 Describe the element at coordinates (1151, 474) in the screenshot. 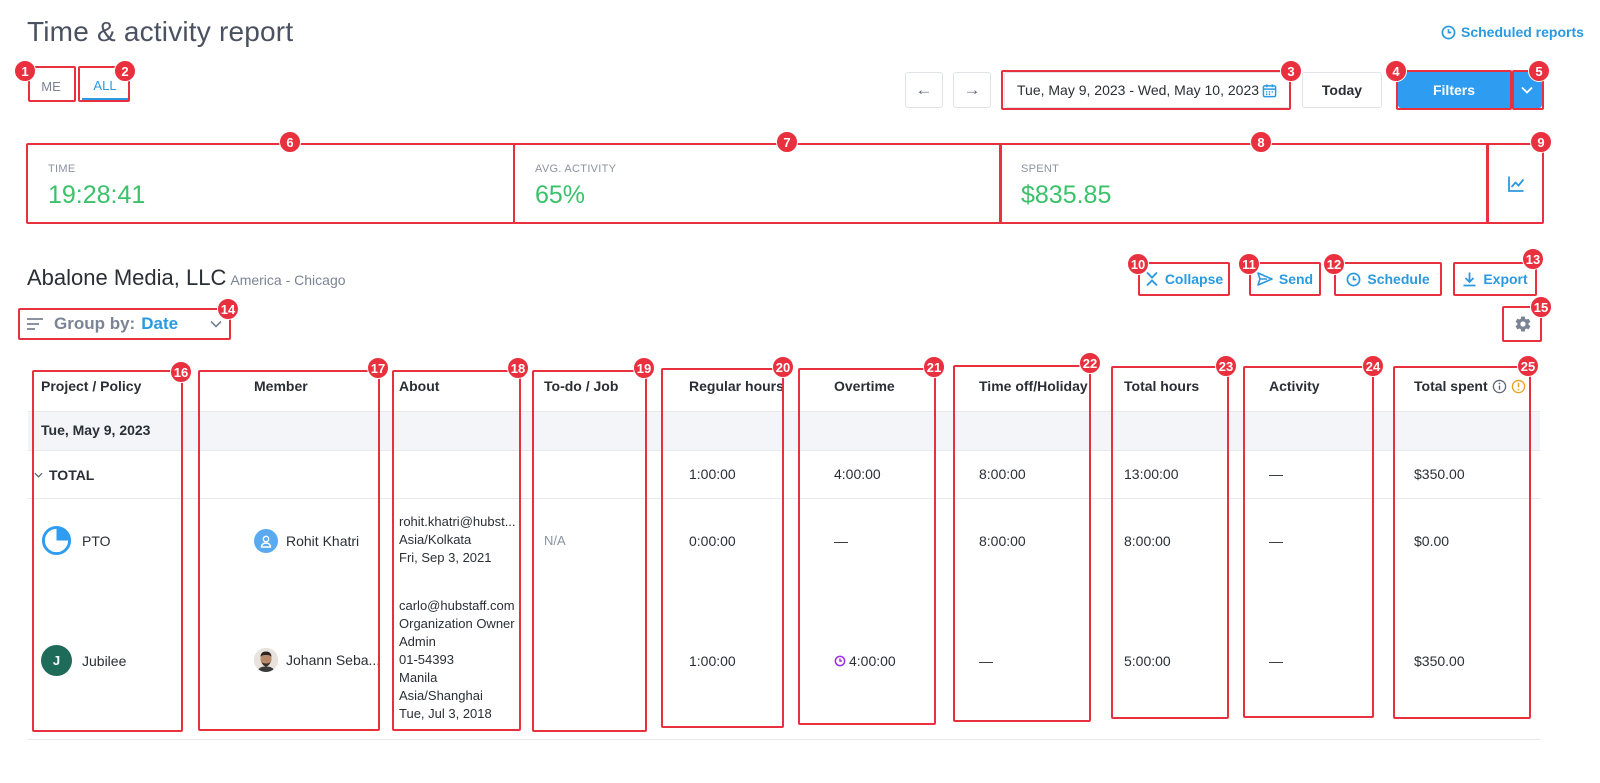

I see `total-total-hours: 13:00:00` at that location.